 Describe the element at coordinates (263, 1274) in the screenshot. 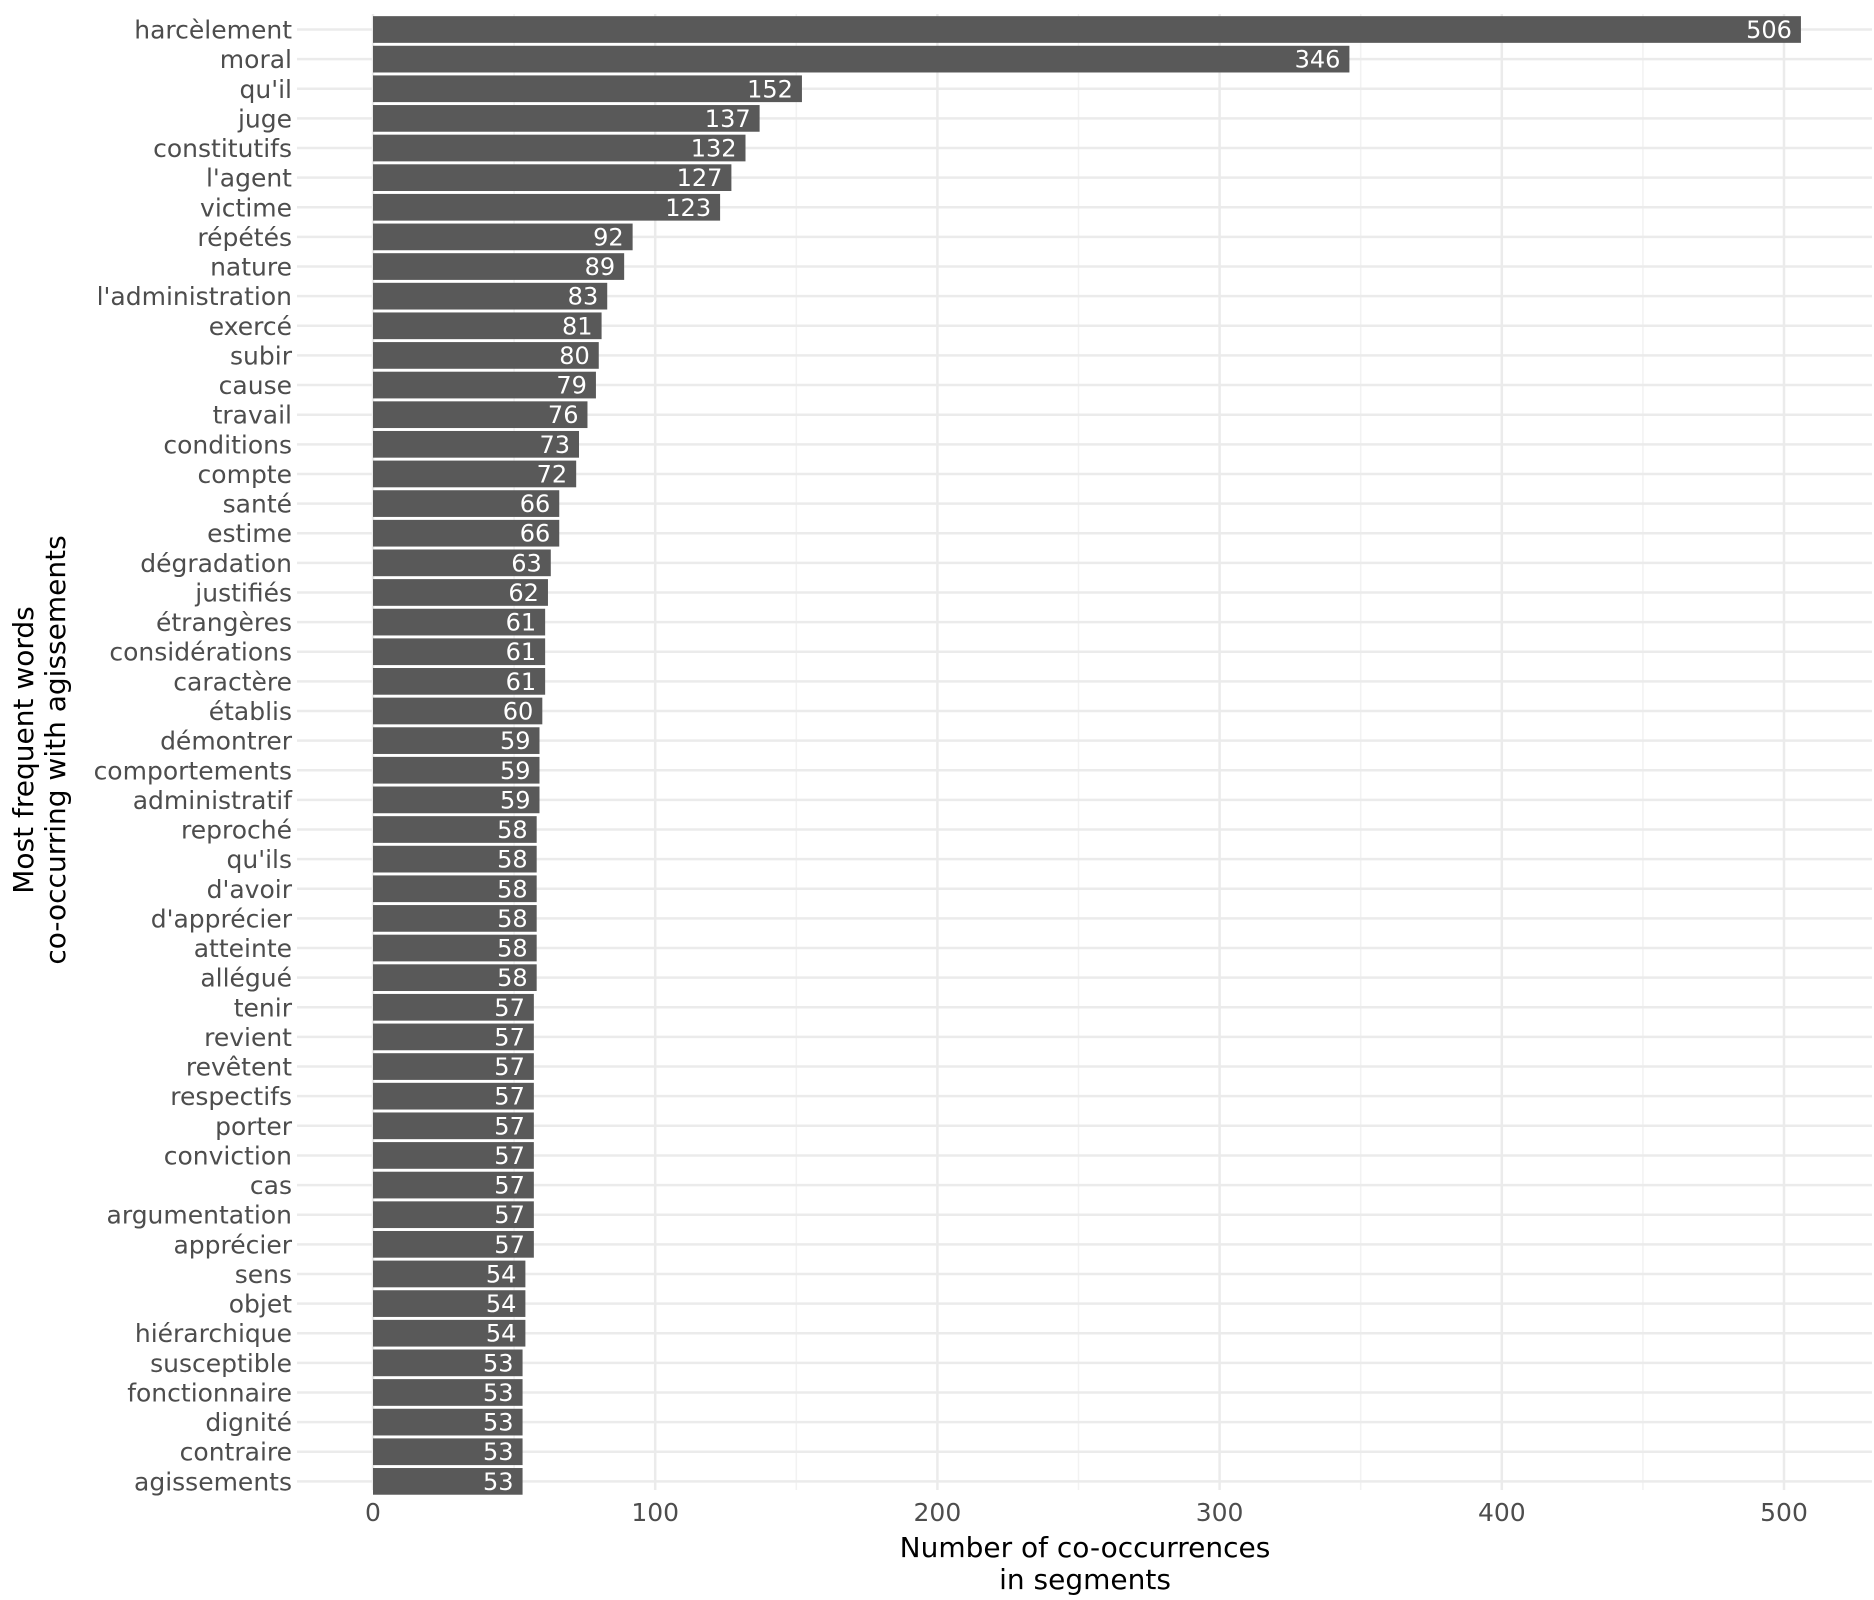

I see `category-label: sens` at that location.